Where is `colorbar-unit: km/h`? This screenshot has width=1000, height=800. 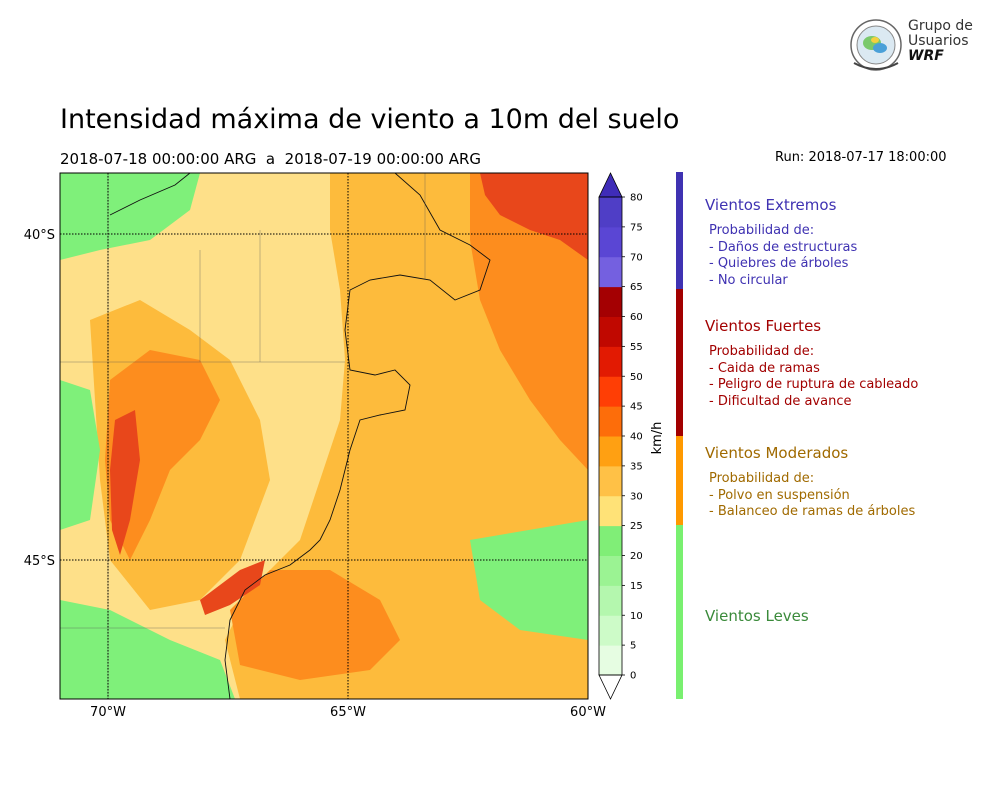 colorbar-unit: km/h is located at coordinates (657, 438).